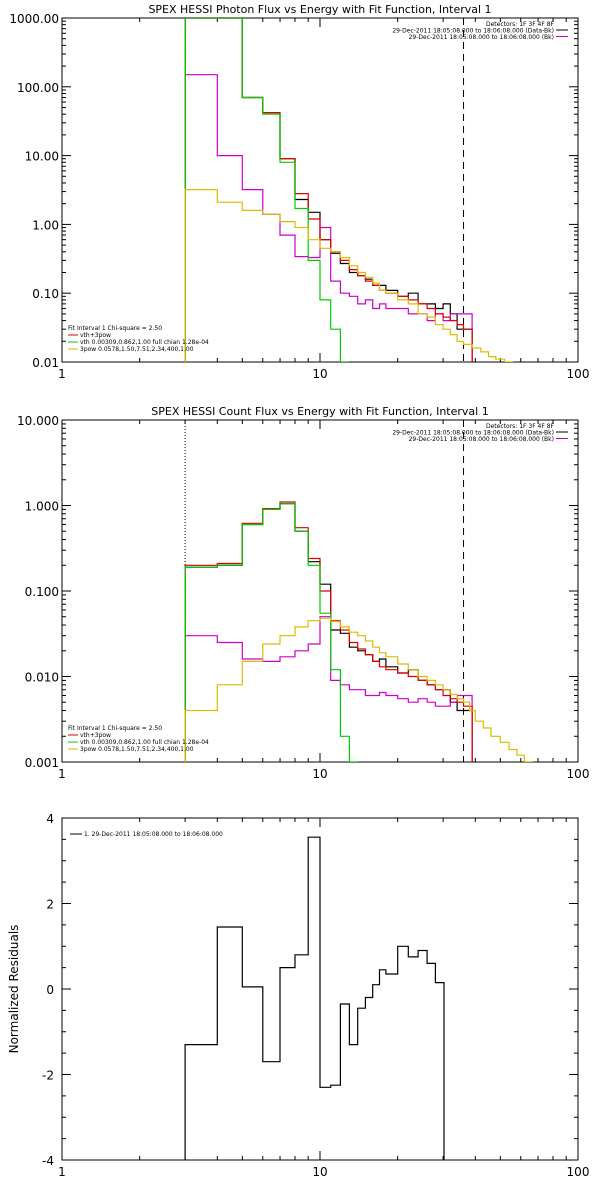  Describe the element at coordinates (45, 363) in the screenshot. I see `y-tick-label: 0.01` at that location.